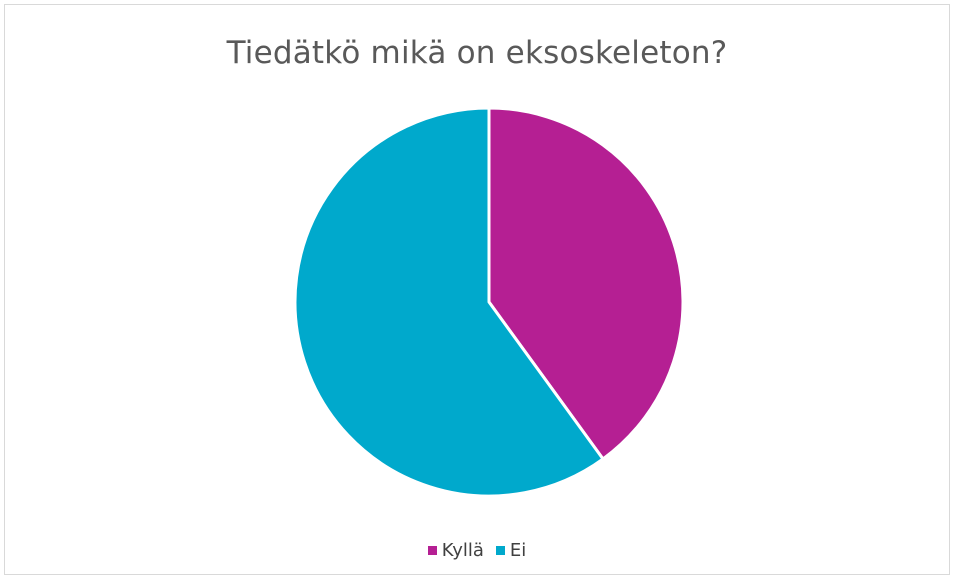 The width and height of the screenshot is (955, 579). Describe the element at coordinates (500, 550) in the screenshot. I see `legend-swatch-ei` at that location.